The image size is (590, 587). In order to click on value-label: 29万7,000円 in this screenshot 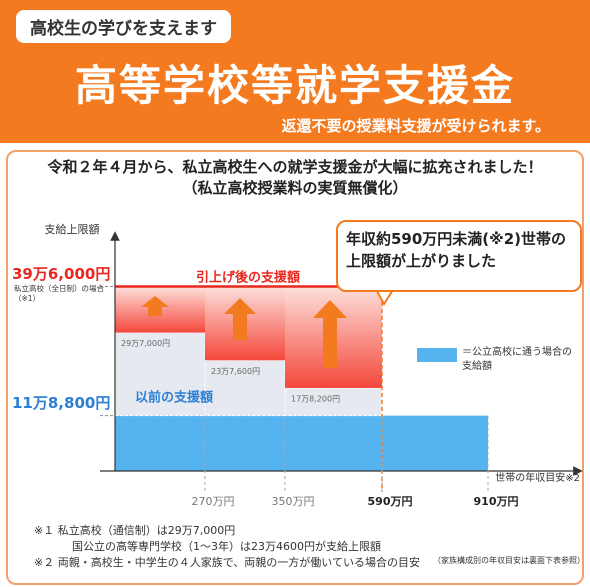, I will do `click(145, 343)`.